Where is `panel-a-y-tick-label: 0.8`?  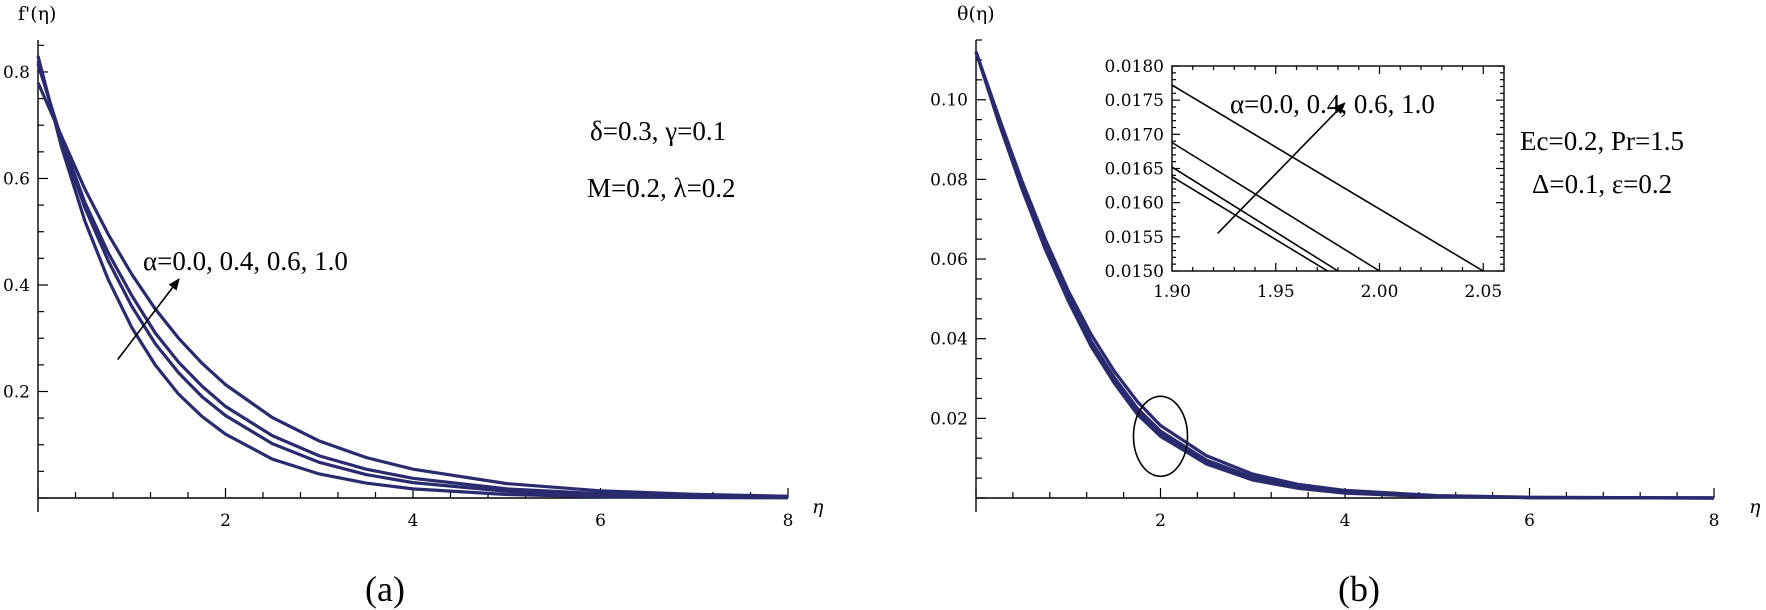 panel-a-y-tick-label: 0.8 is located at coordinates (16, 73).